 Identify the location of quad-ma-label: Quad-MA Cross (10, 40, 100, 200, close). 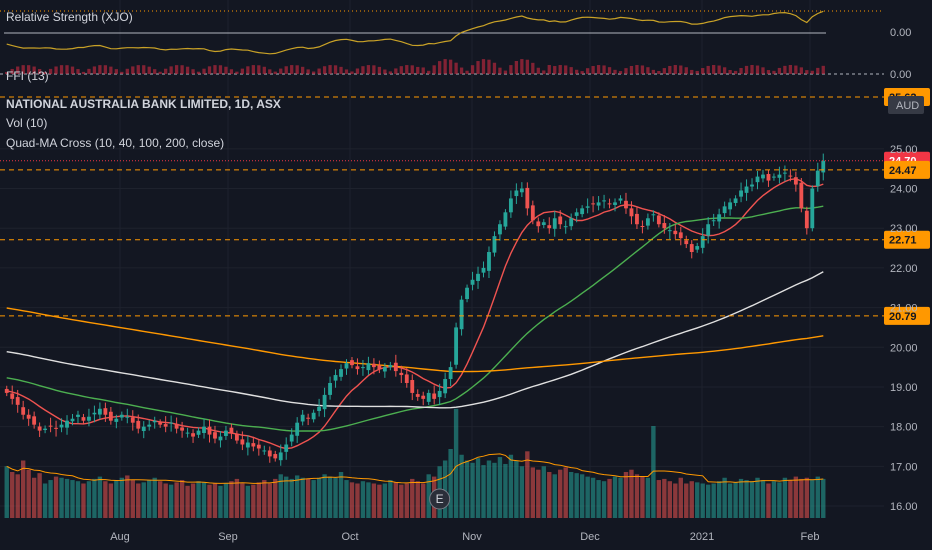
(115, 143).